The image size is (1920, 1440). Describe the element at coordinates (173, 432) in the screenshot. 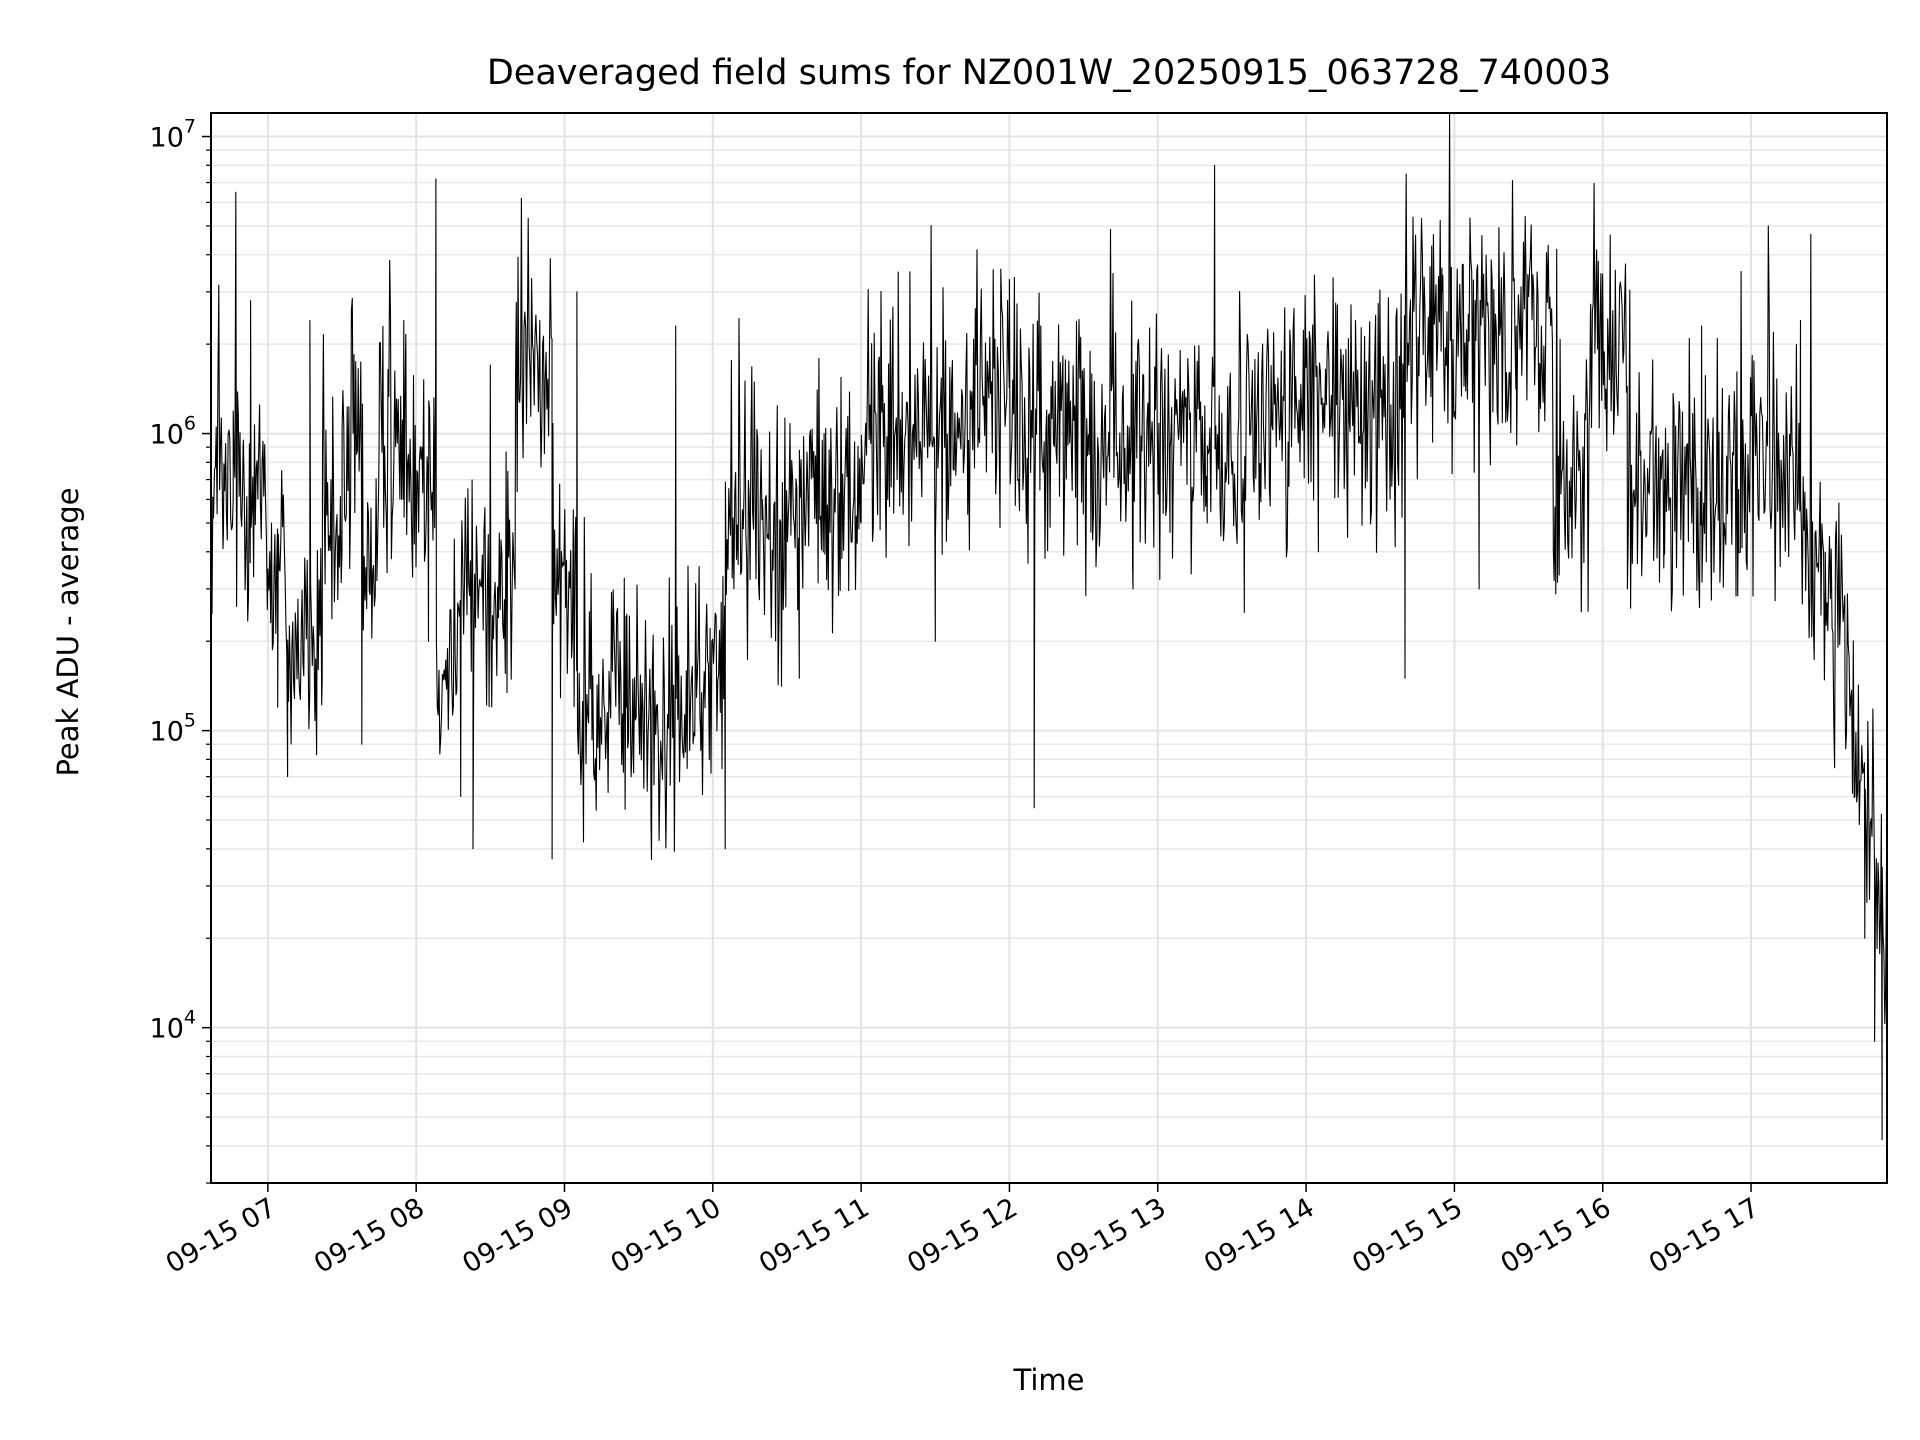

I see `y-tick-label: 10⁶` at that location.